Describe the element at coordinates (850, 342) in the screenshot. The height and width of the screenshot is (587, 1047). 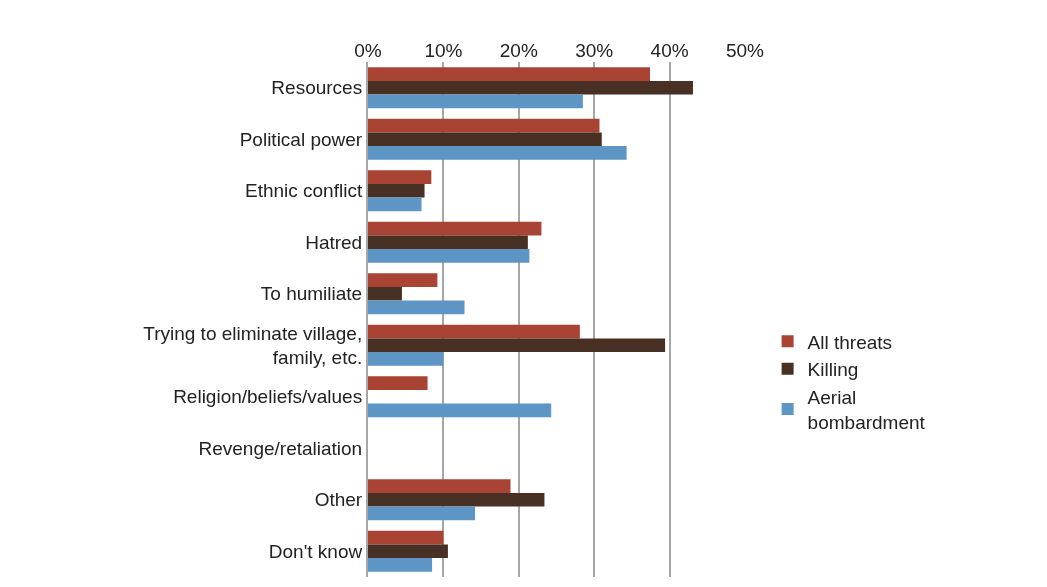
I see `legend-label: All threats` at that location.